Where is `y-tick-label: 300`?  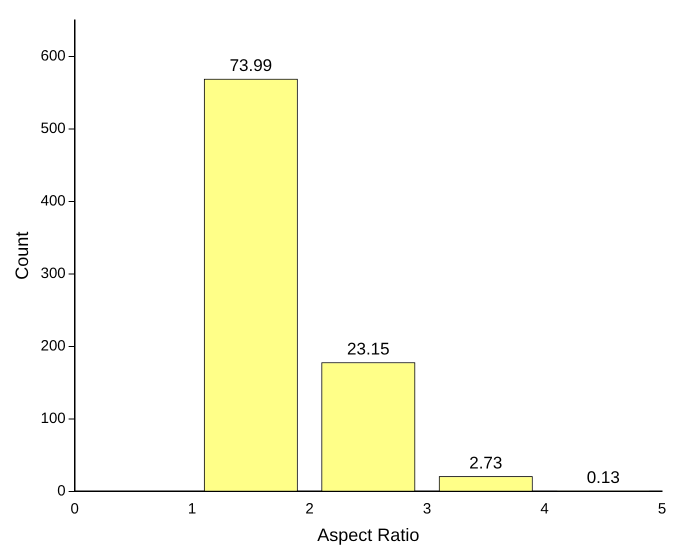 y-tick-label: 300 is located at coordinates (53, 273).